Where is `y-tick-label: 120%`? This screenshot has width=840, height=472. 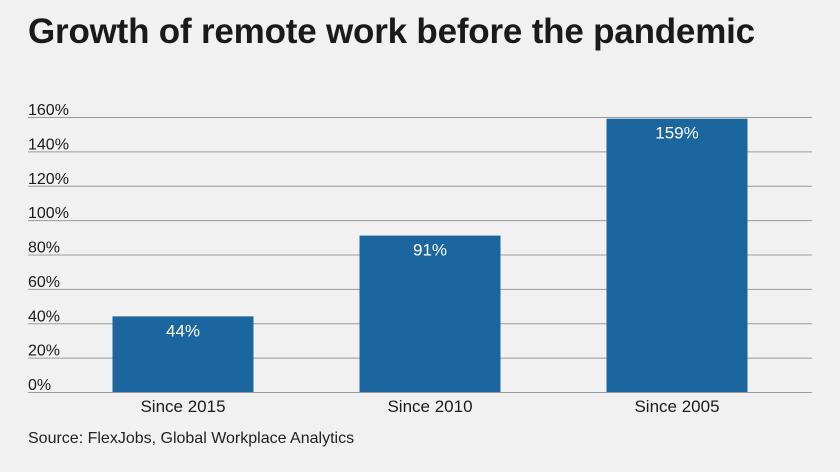 y-tick-label: 120% is located at coordinates (48, 179).